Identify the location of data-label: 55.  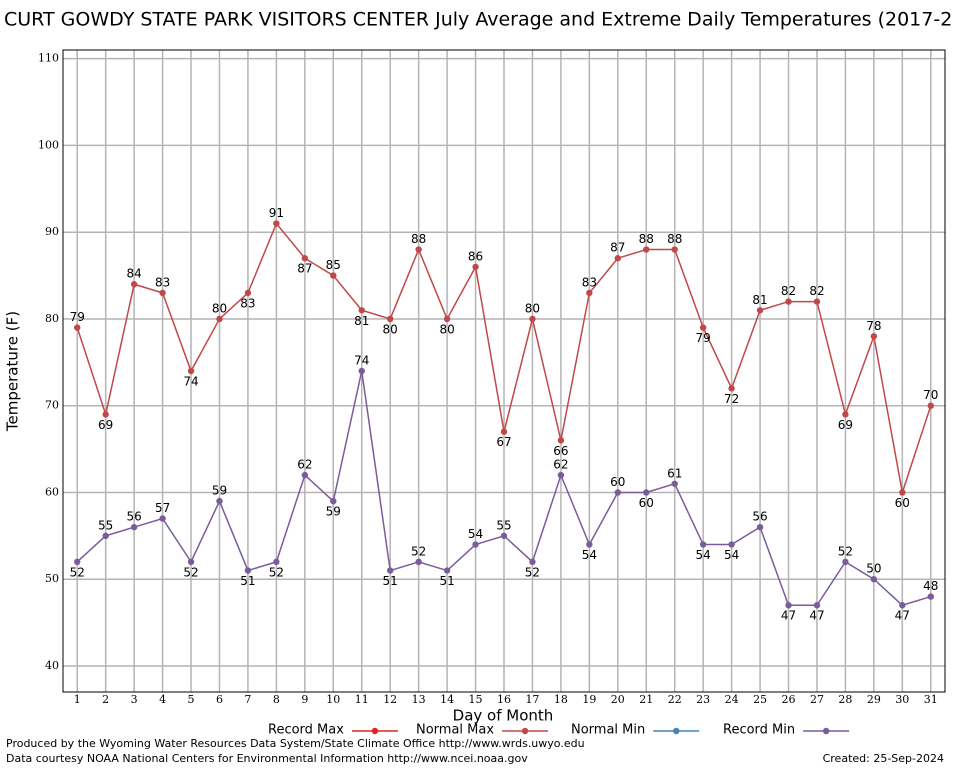
(105, 525).